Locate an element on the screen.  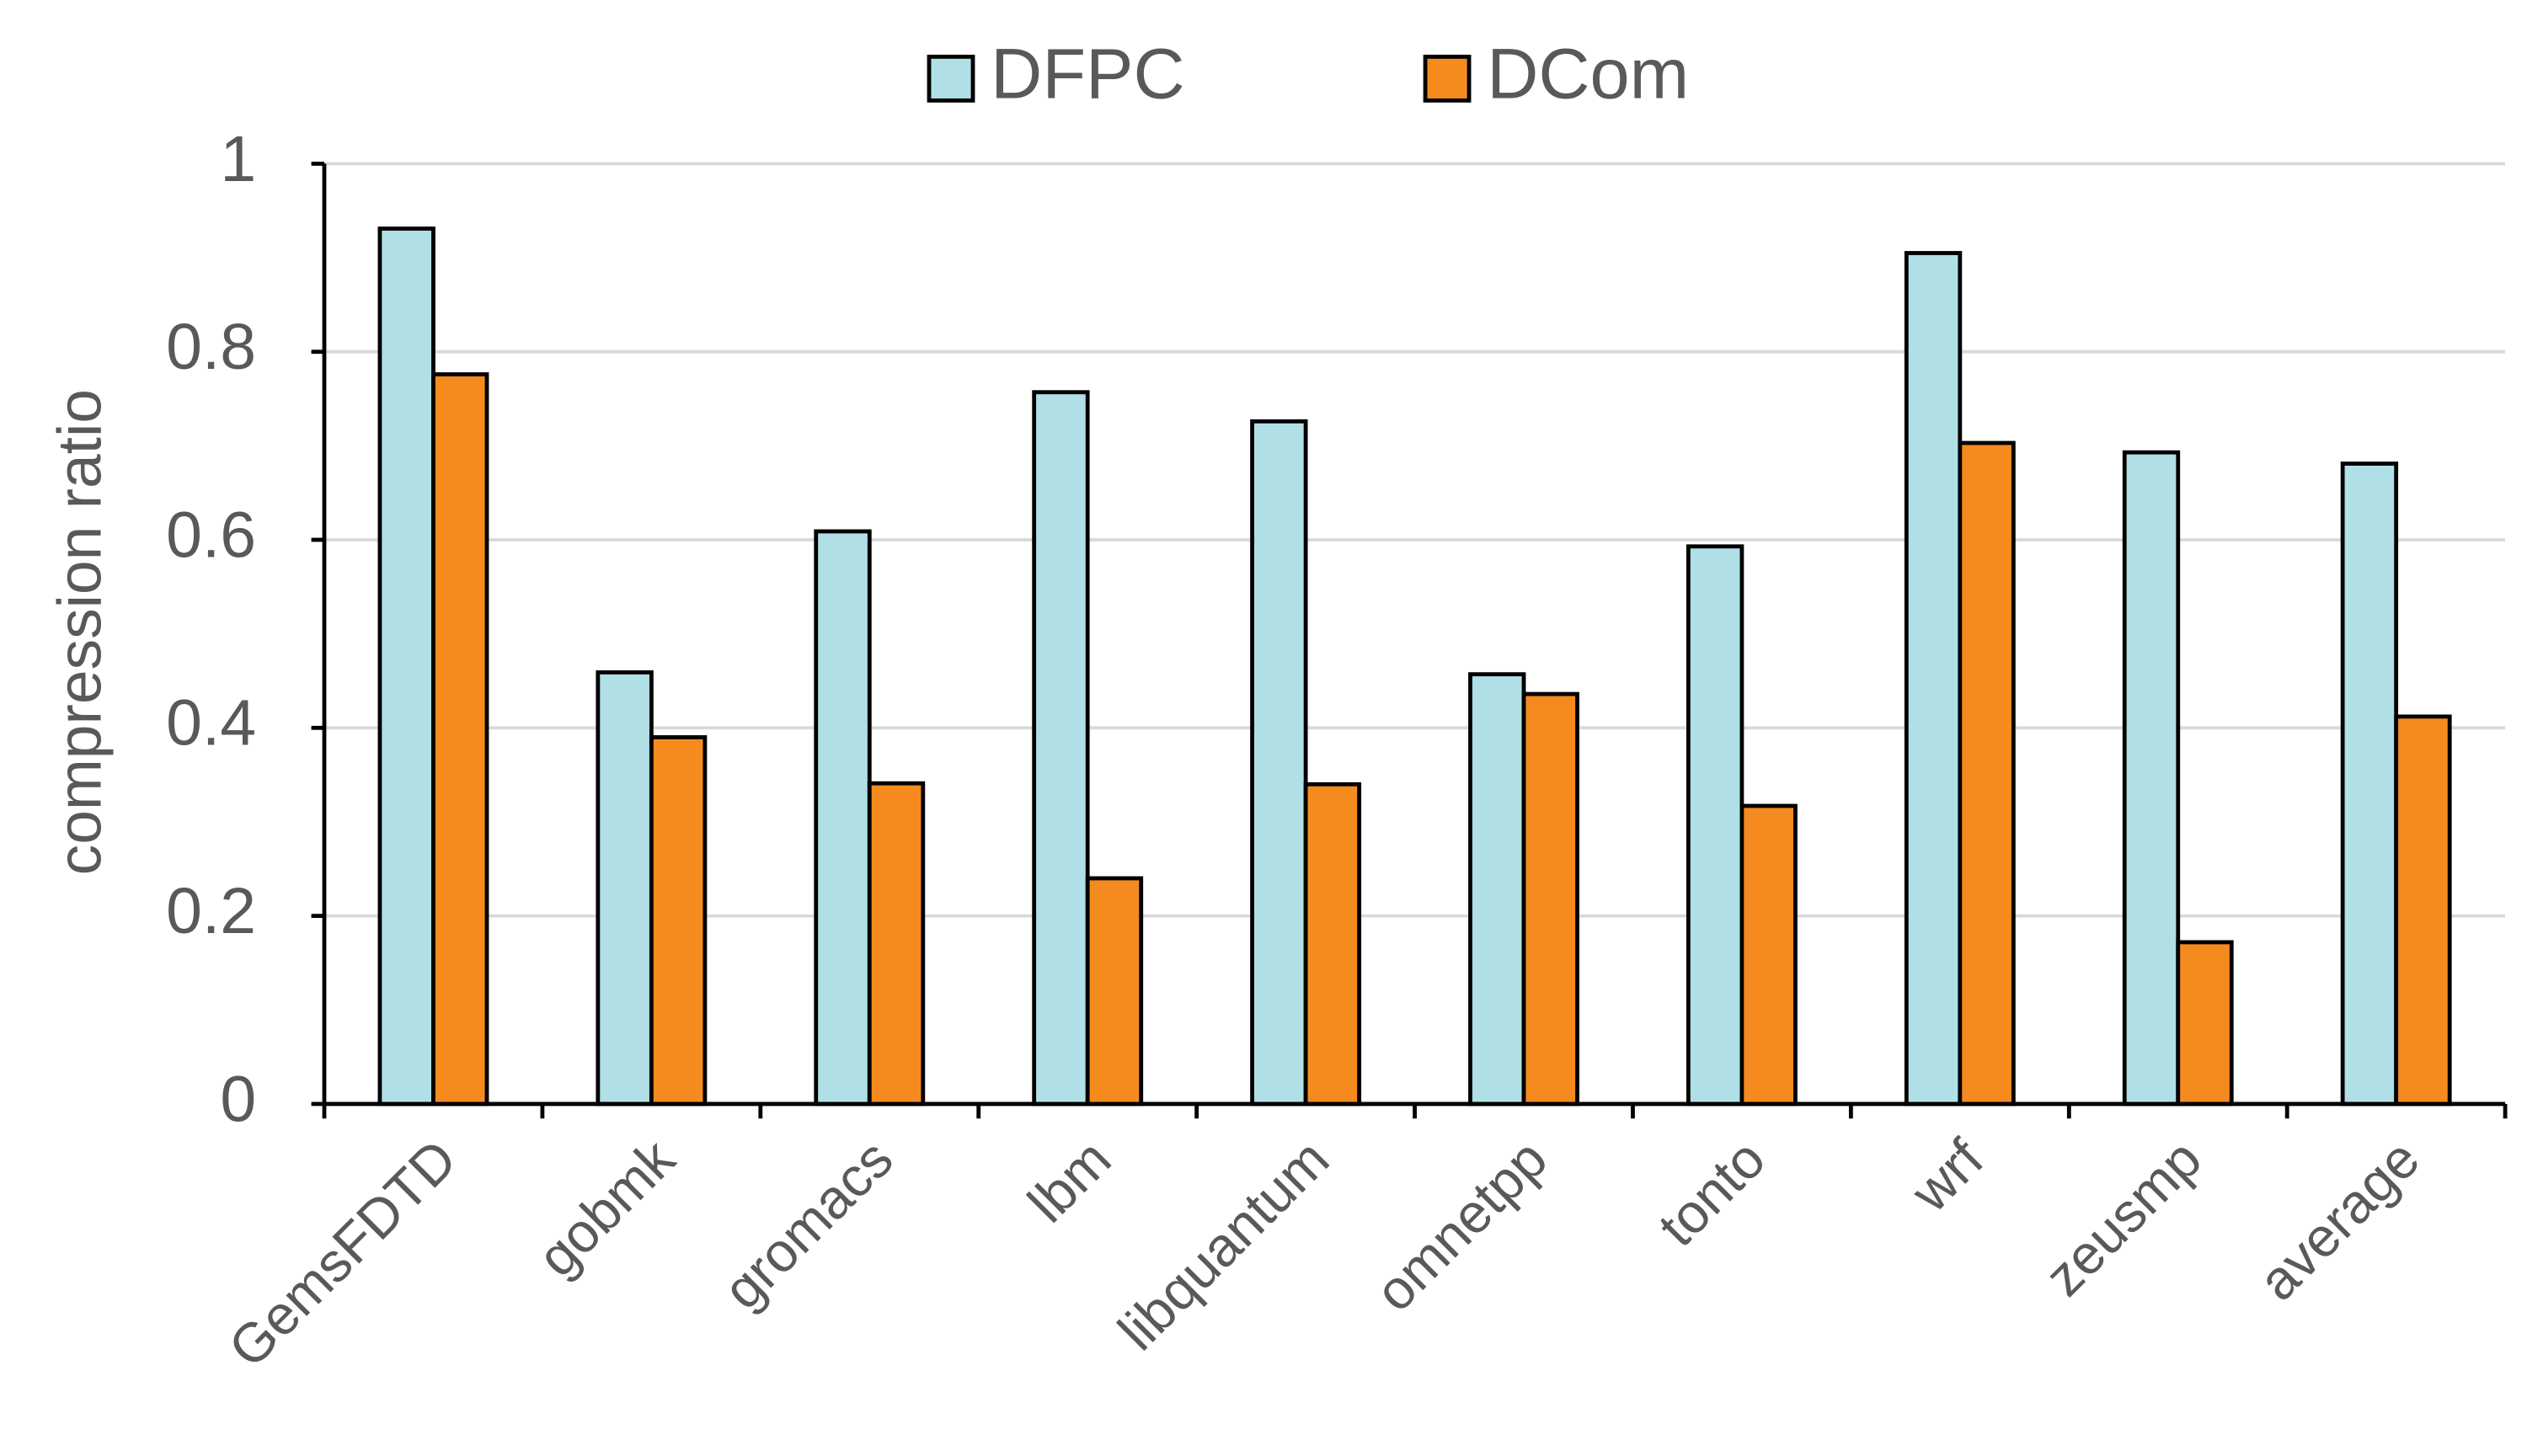
y-axis-label: compression ratio is located at coordinates (79, 632).